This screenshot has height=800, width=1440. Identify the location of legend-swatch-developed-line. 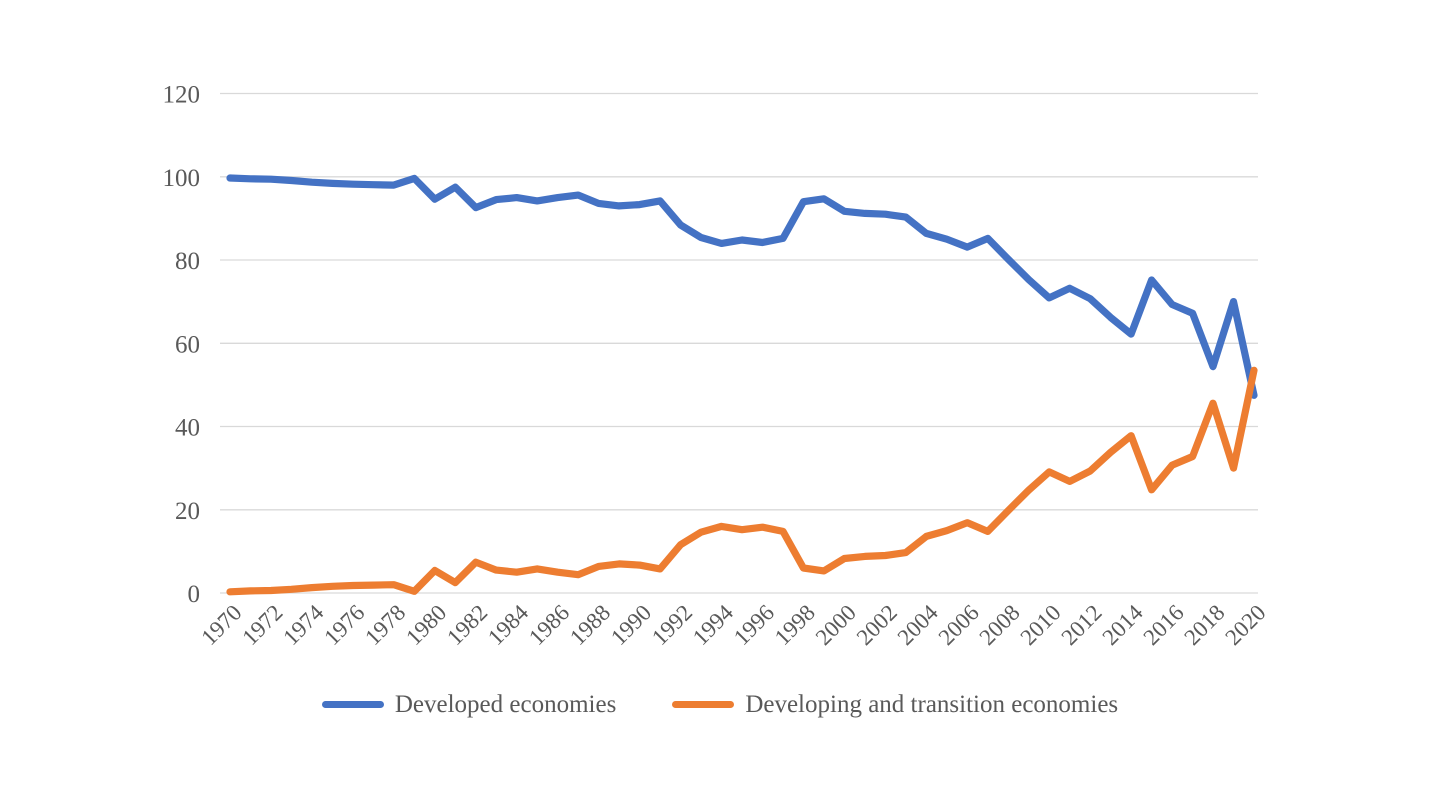
(352, 705).